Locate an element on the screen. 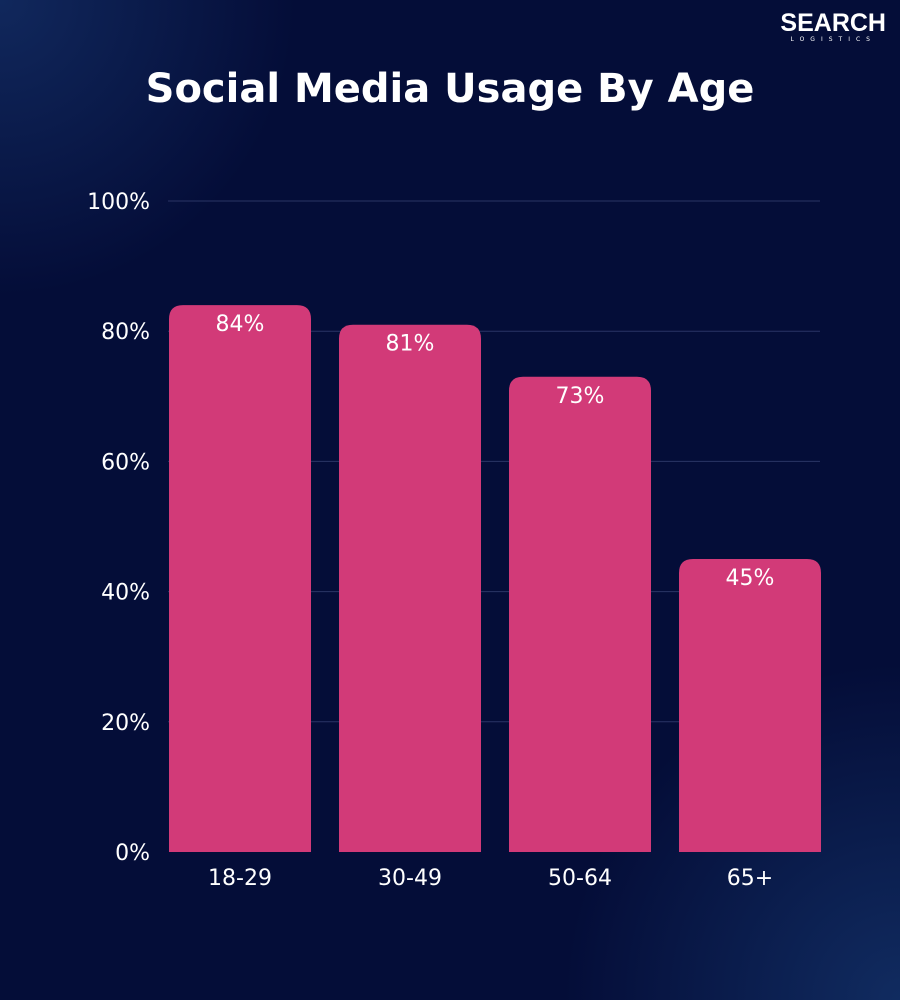 The image size is (900, 1000). chart-title: Social Media Usage By Age is located at coordinates (450, 89).